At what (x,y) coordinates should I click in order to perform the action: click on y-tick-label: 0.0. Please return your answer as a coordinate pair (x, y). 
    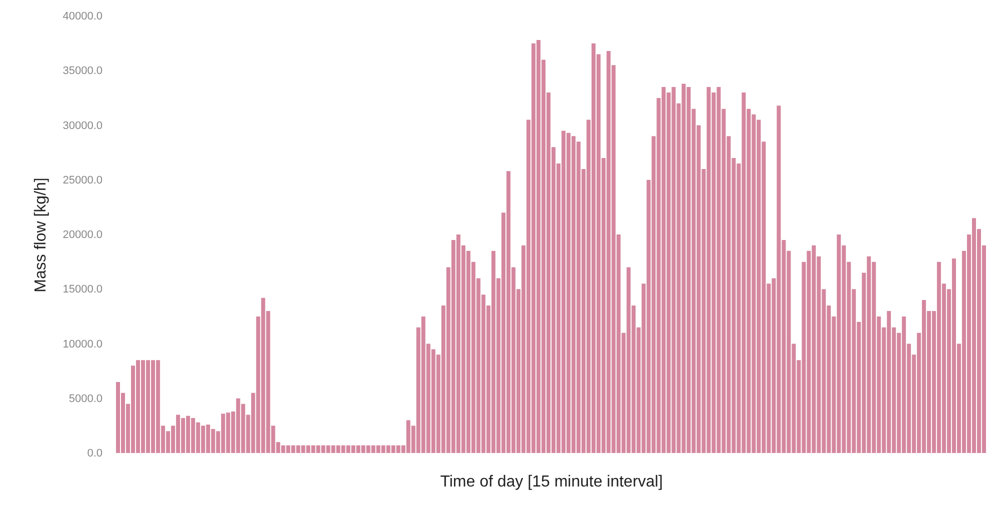
    Looking at the image, I should click on (94, 454).